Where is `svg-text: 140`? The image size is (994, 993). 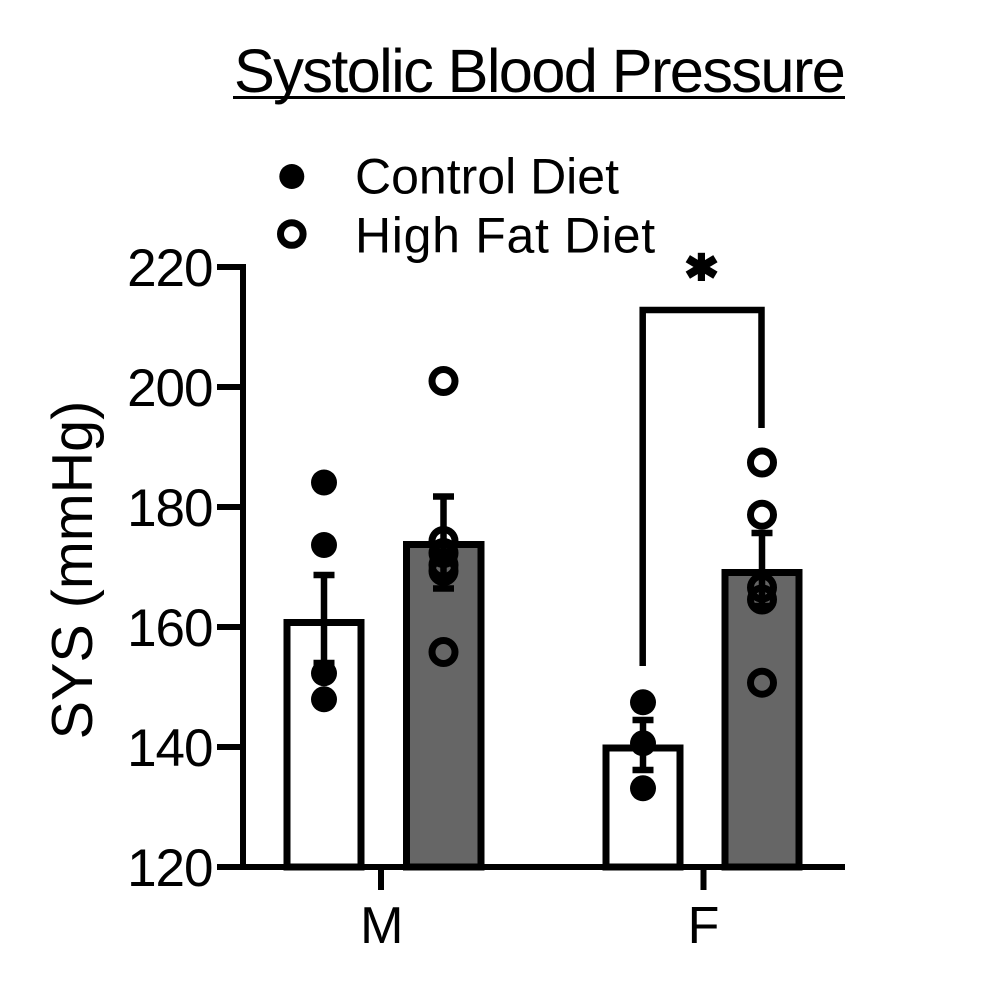
svg-text: 140 is located at coordinates (169, 748).